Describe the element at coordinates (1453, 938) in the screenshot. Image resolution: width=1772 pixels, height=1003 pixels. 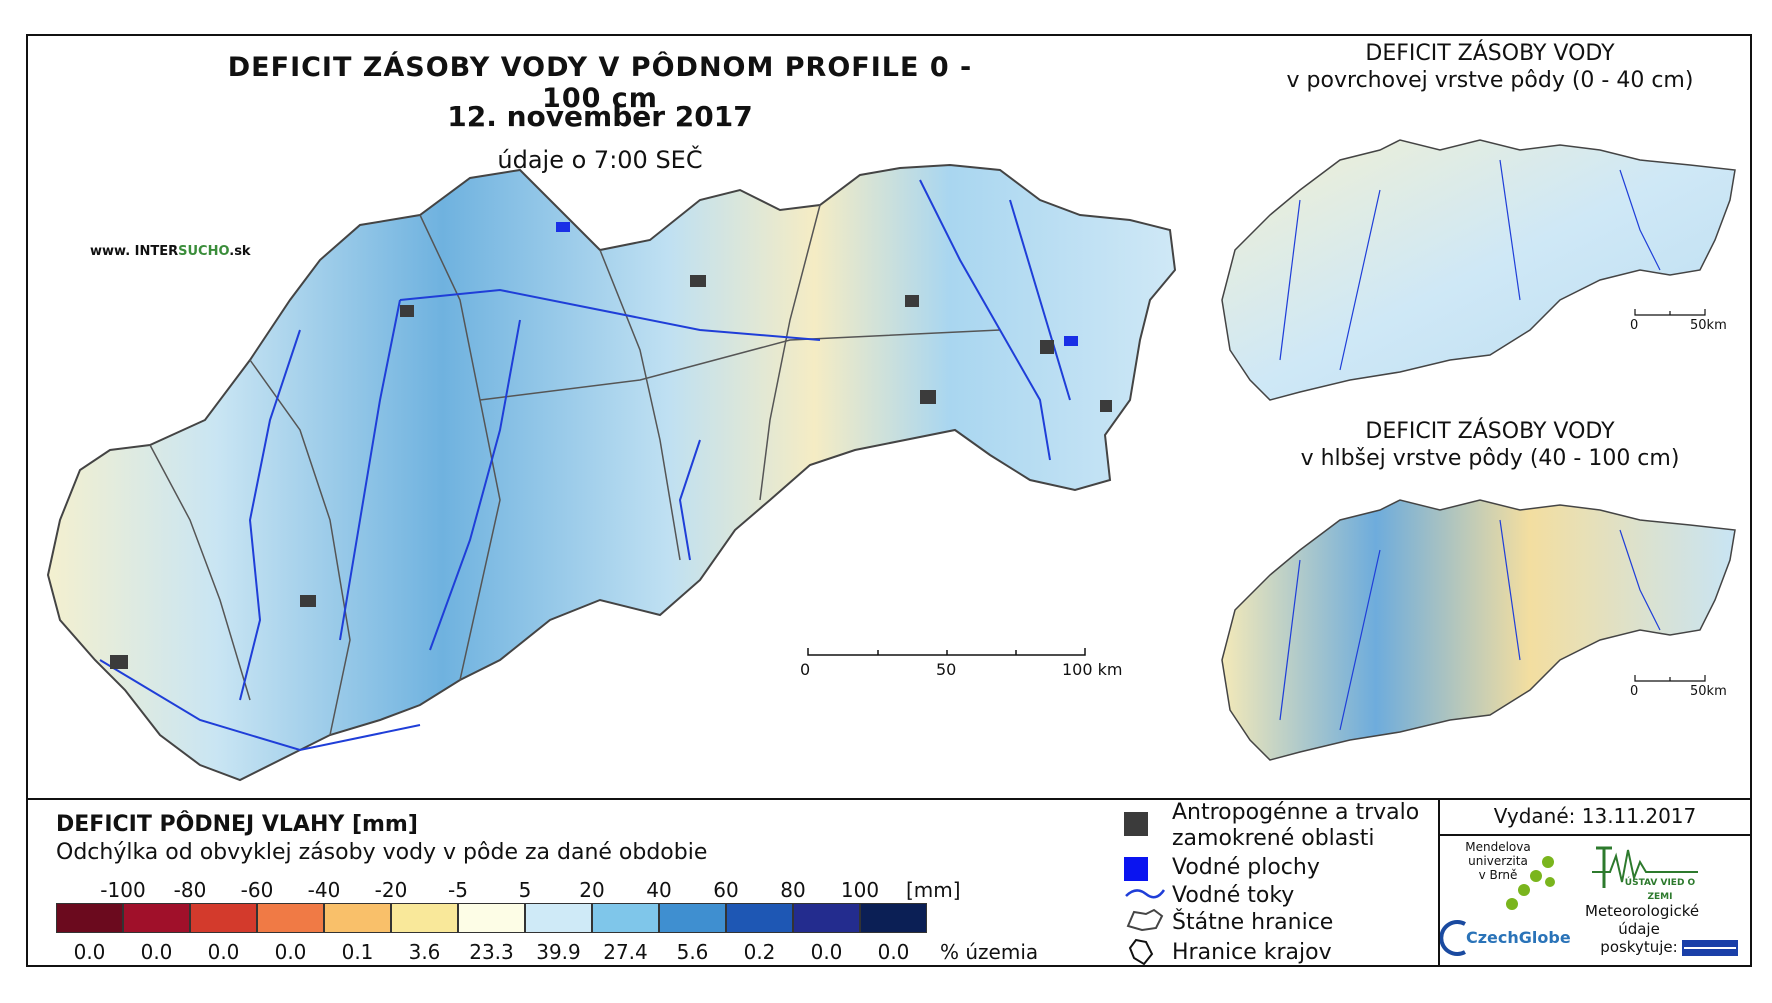
I see `czechglobe-arc-icon` at that location.